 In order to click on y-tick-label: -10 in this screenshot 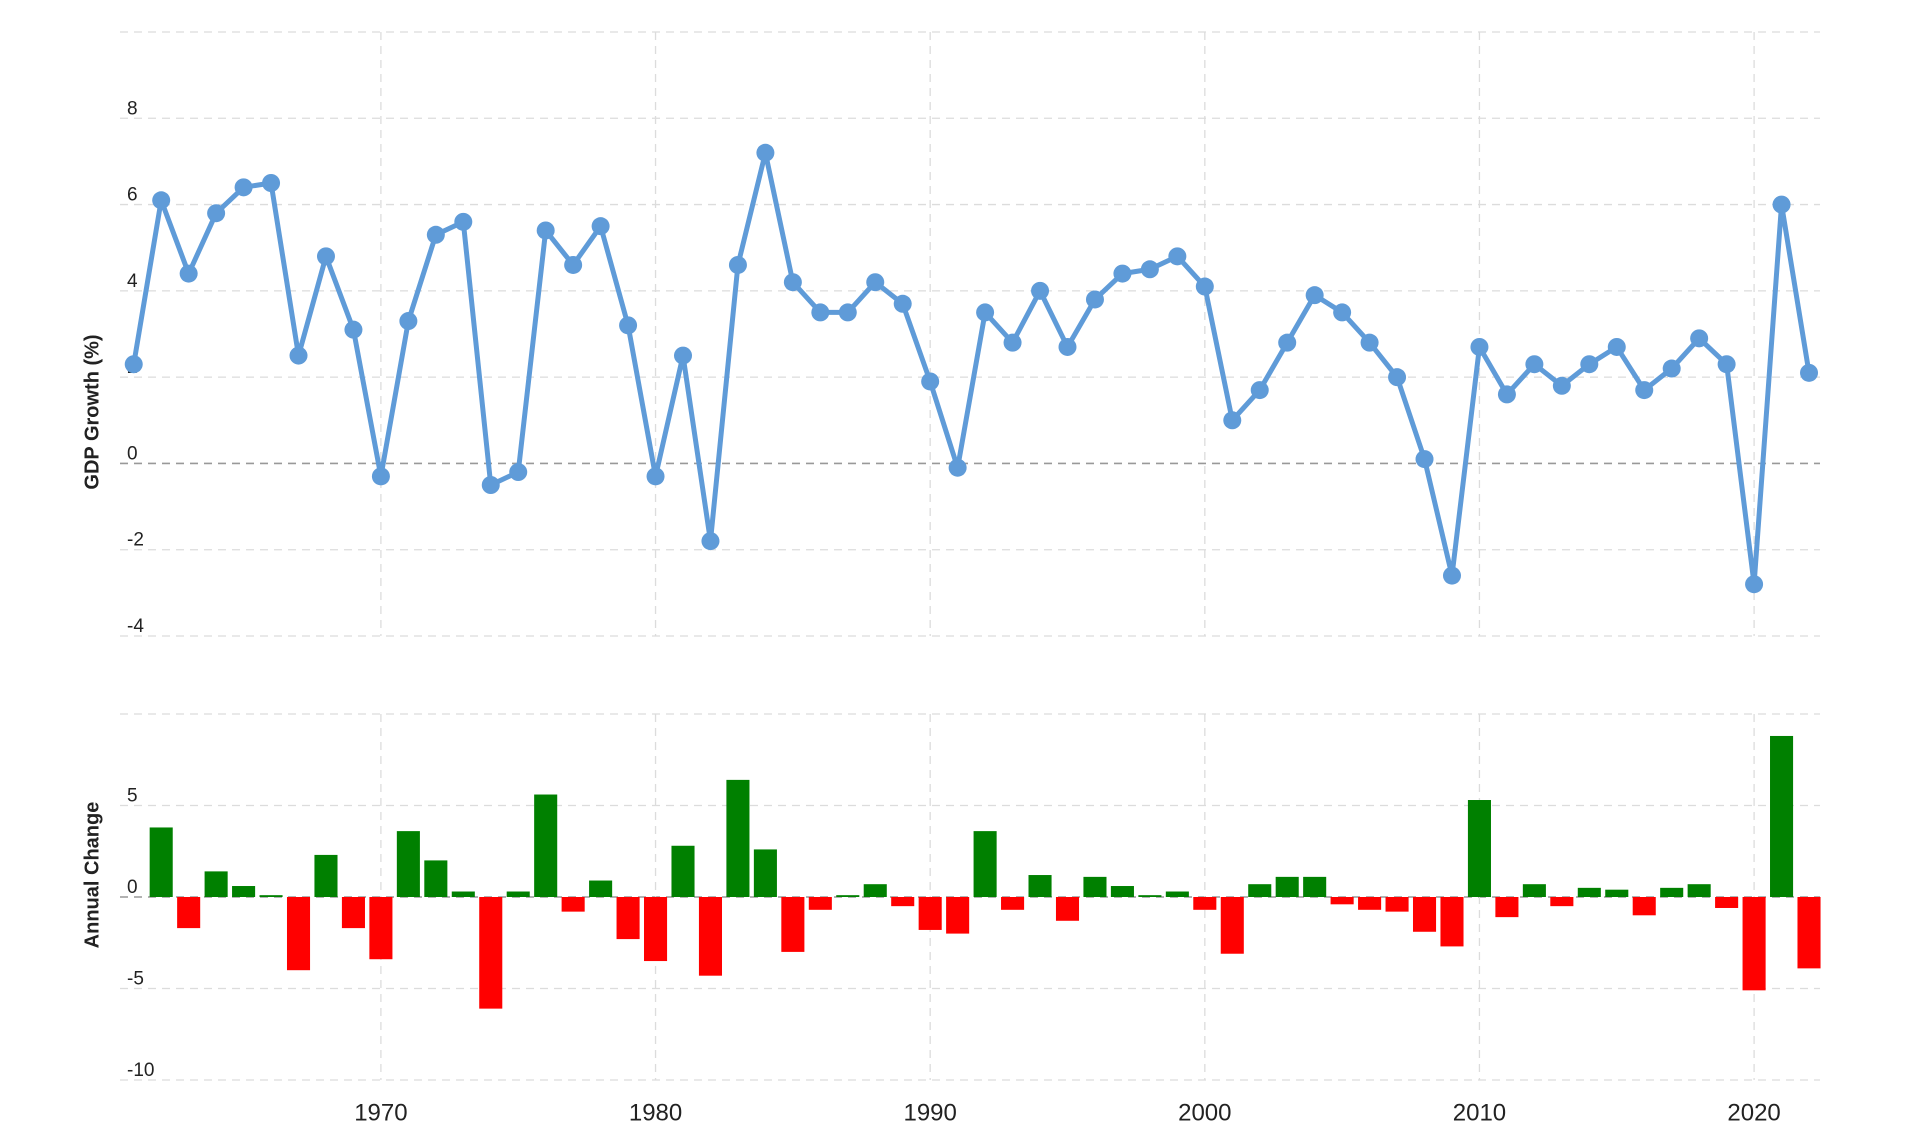, I will do `click(140, 1070)`.